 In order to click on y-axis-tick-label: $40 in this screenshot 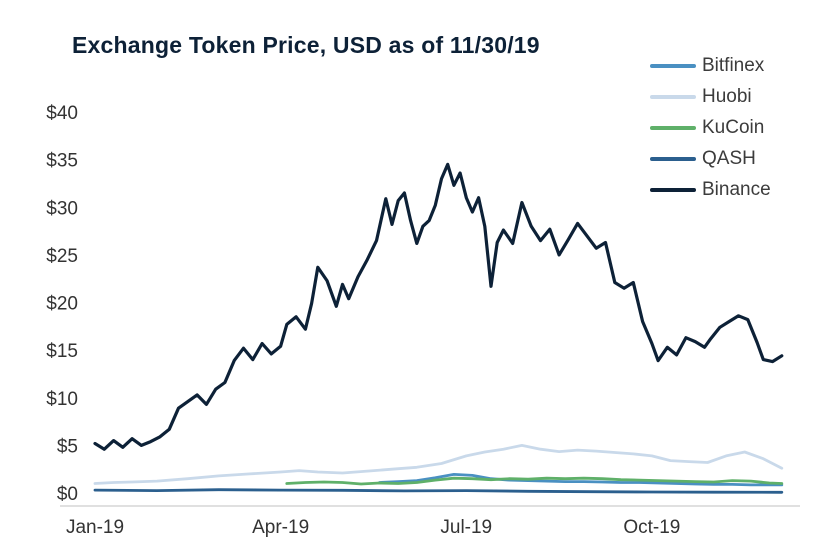, I will do `click(62, 113)`.